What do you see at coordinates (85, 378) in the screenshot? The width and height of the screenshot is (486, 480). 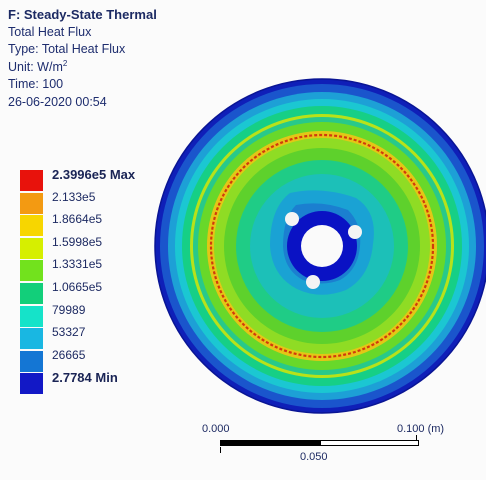 I see `legend-label: 2.7784 Min` at bounding box center [85, 378].